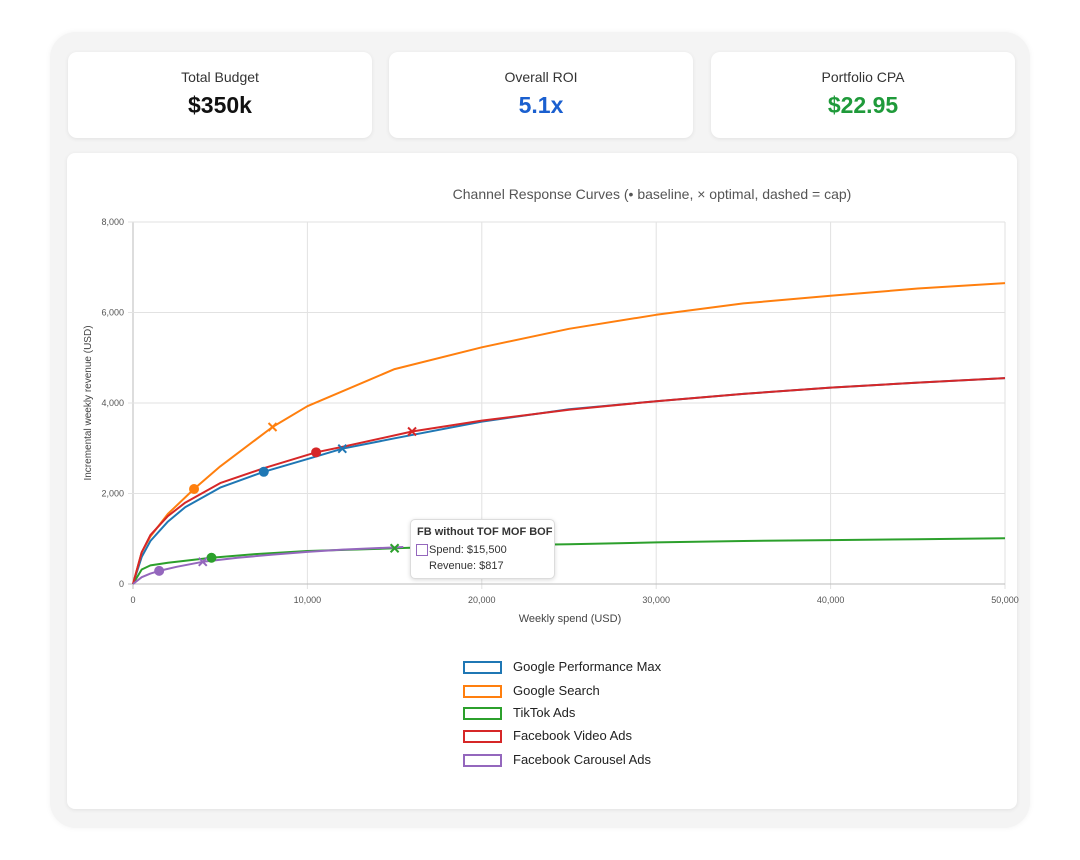  What do you see at coordinates (570, 619) in the screenshot?
I see `x-axis-label: Weekly spend (USD)` at bounding box center [570, 619].